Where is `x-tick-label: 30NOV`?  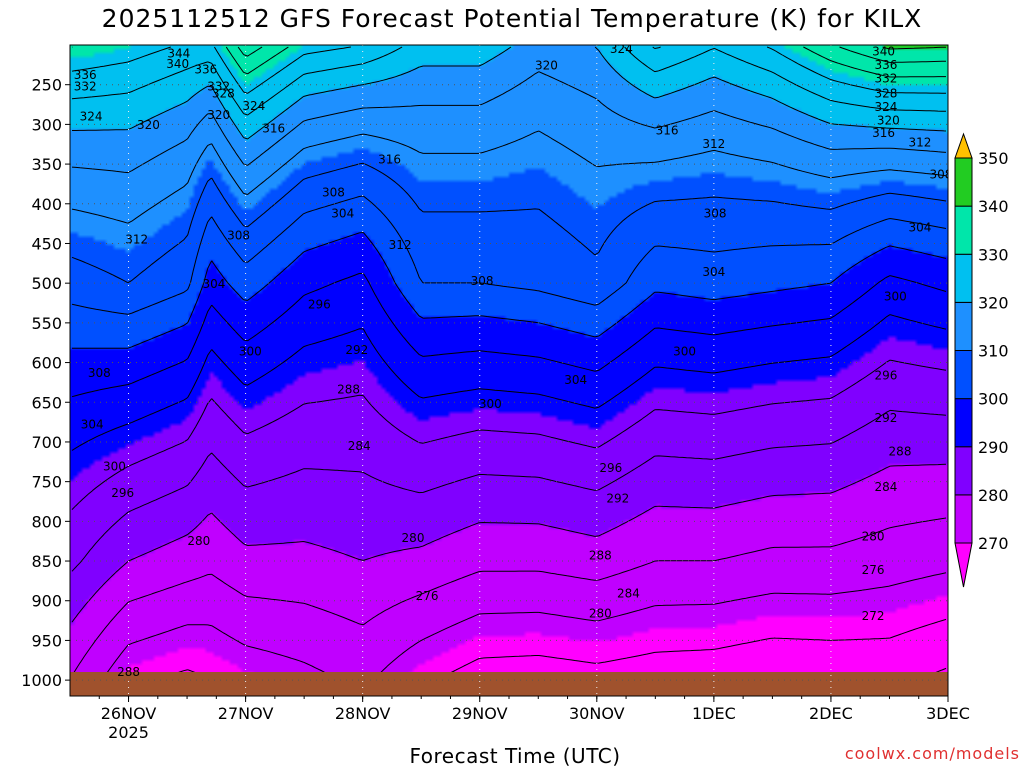
x-tick-label: 30NOV is located at coordinates (597, 713).